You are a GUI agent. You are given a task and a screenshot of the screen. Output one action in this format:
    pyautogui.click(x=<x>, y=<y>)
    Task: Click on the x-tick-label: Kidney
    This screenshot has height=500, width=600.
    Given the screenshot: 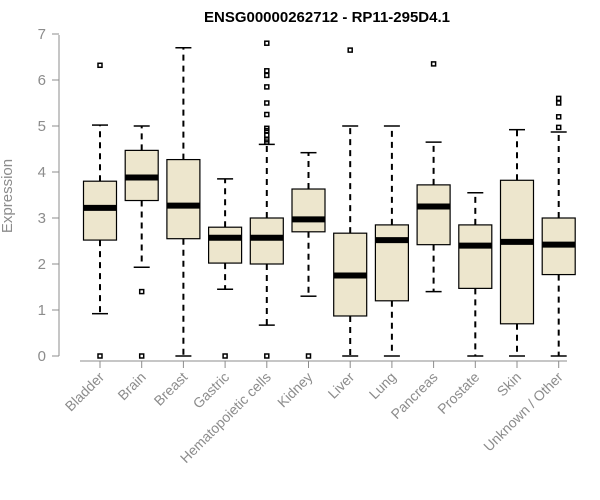 What is the action you would take?
    pyautogui.click(x=295, y=390)
    